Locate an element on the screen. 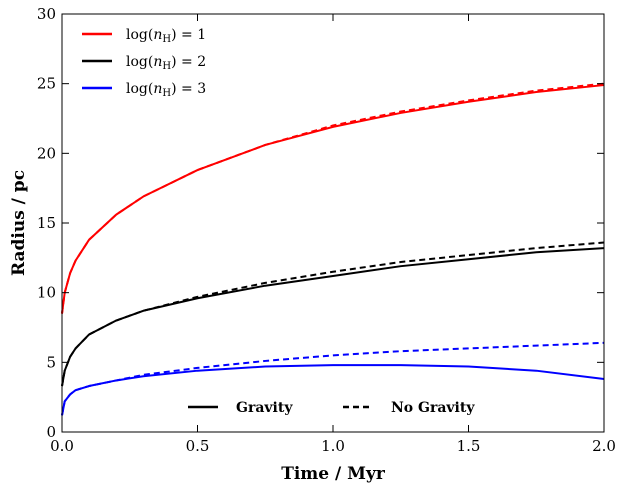  x-tick-label: 1.5 is located at coordinates (469, 446).